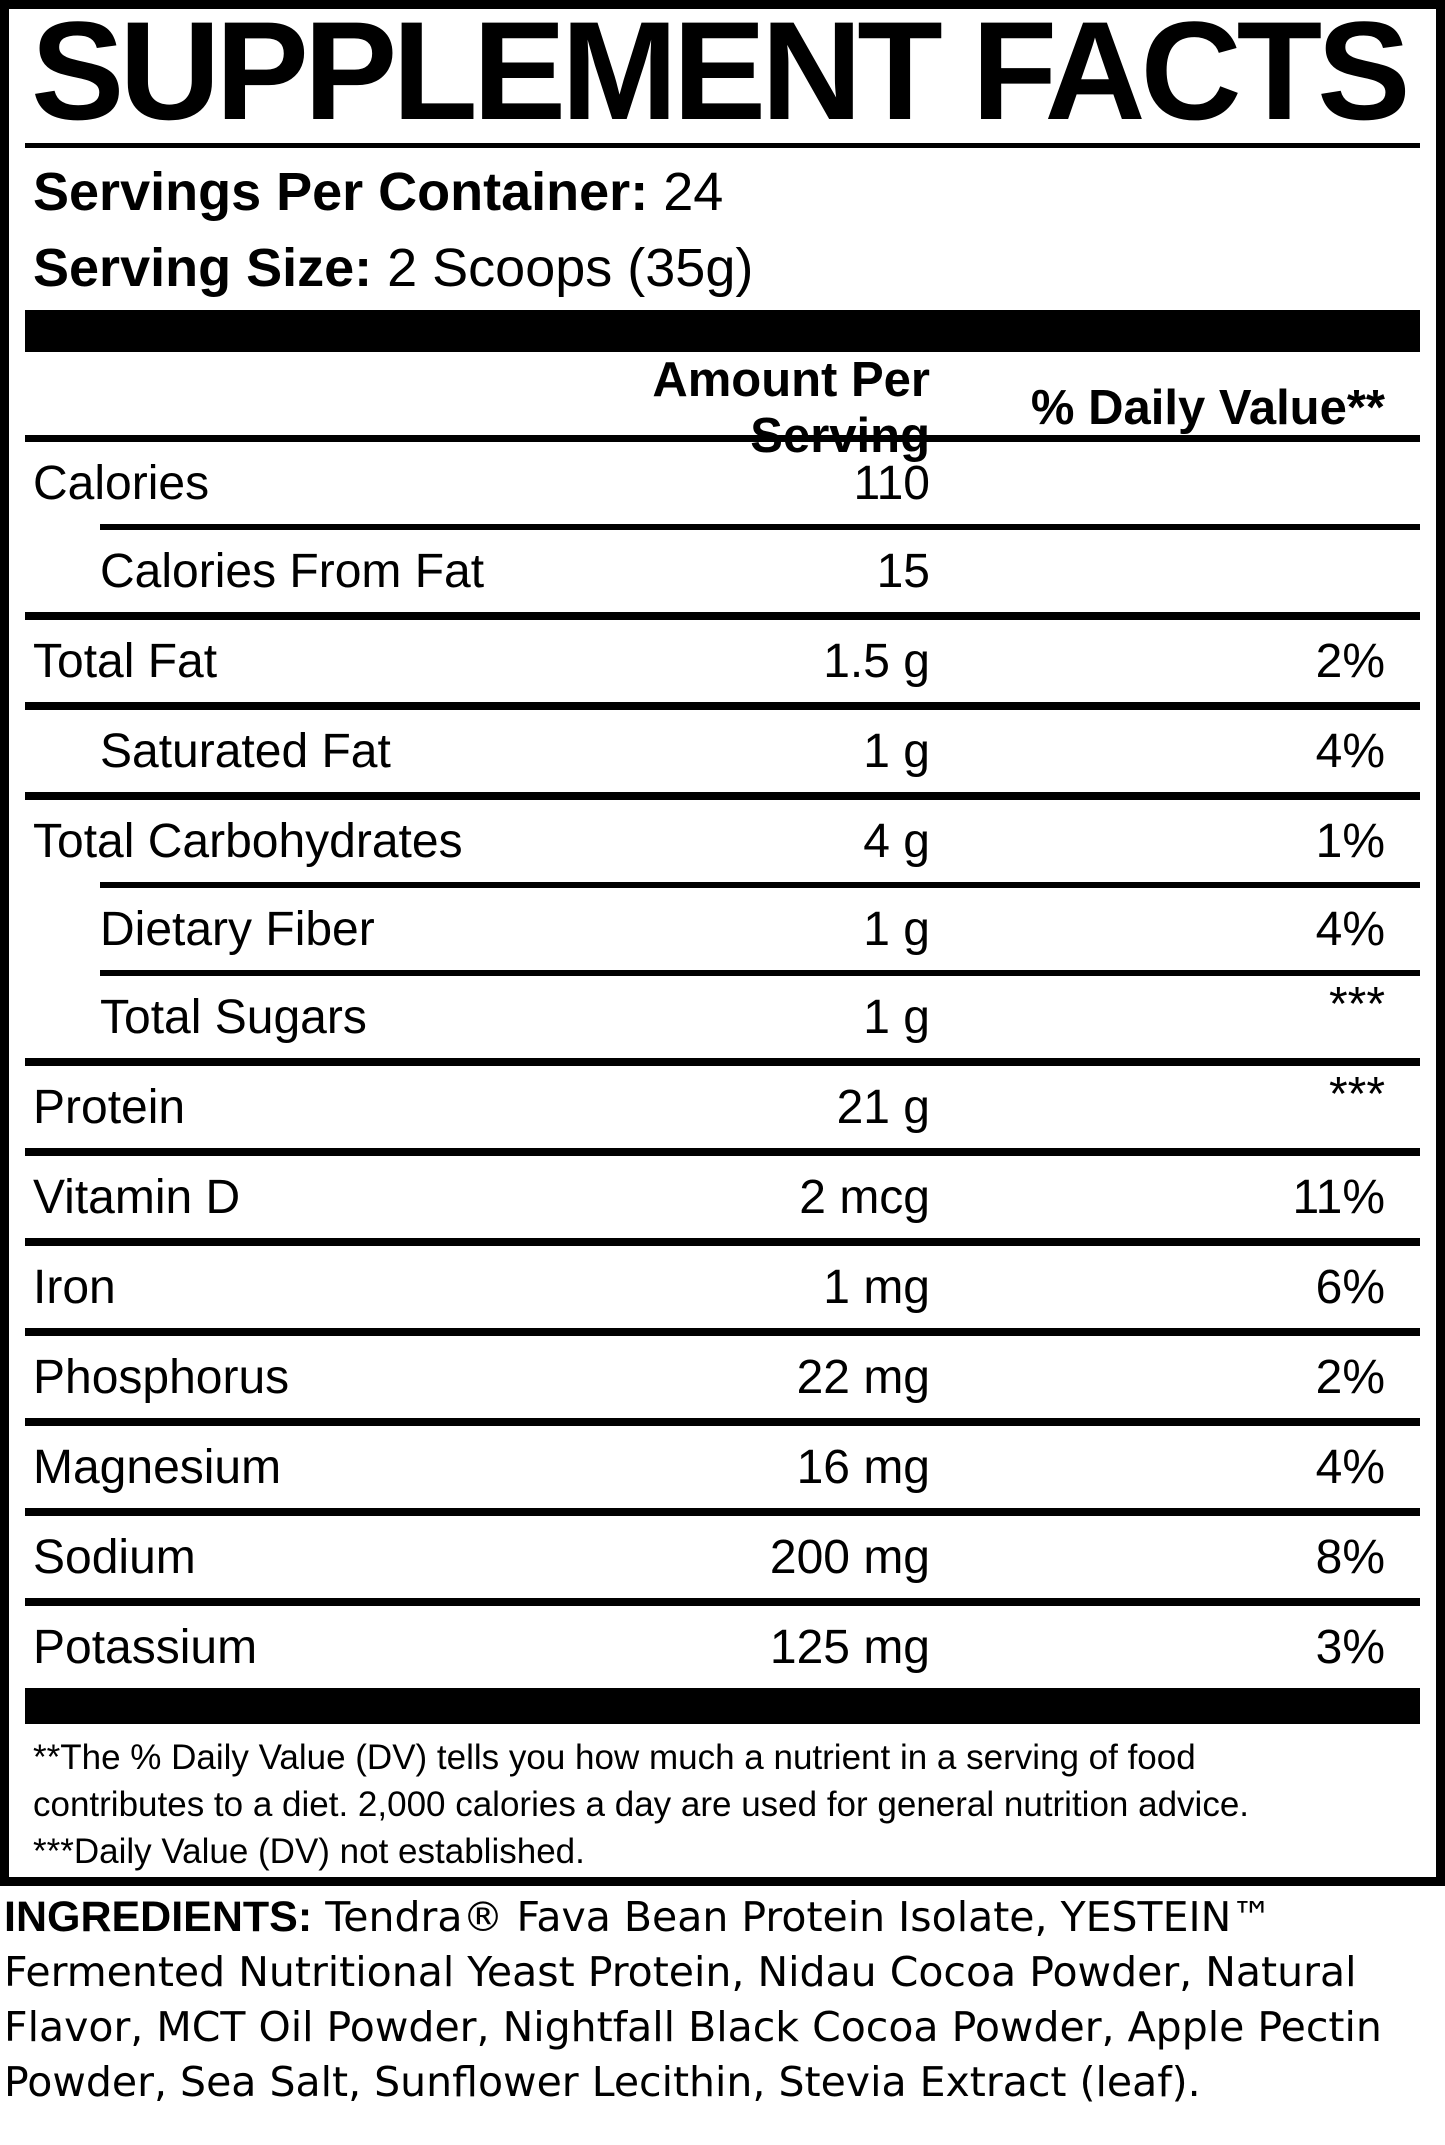 This screenshot has width=1445, height=2145. What do you see at coordinates (1350, 1647) in the screenshot?
I see `nutrient-daily-value: 3%` at bounding box center [1350, 1647].